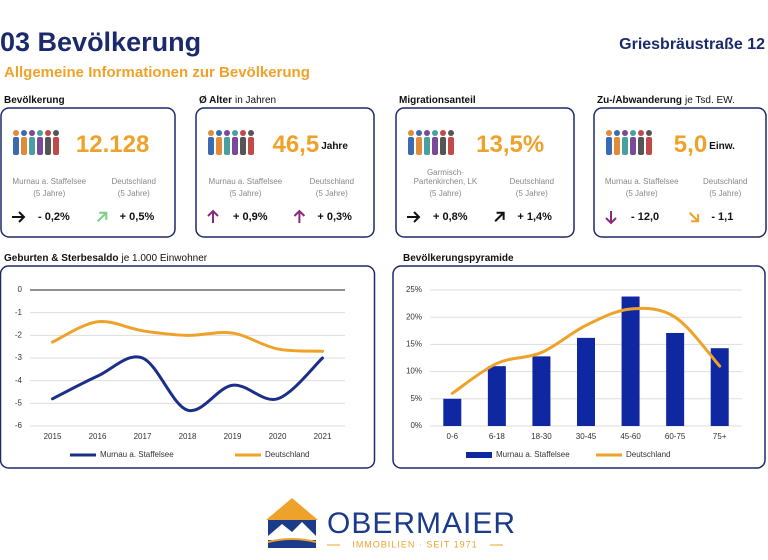 The height and width of the screenshot is (560, 768). I want to click on card-value: 12.128, so click(112, 144).